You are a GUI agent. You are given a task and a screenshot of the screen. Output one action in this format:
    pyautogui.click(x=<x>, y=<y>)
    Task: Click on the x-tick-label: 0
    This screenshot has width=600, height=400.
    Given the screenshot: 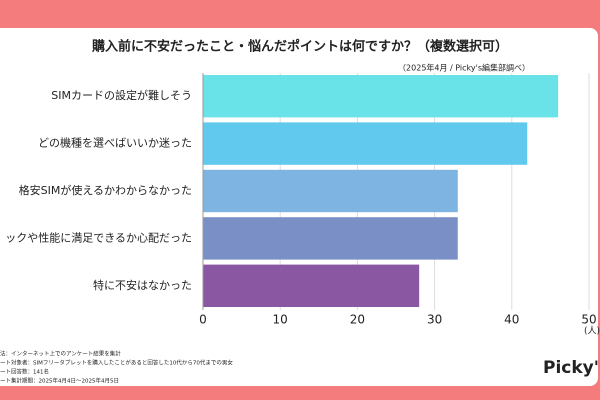 What is the action you would take?
    pyautogui.click(x=203, y=320)
    